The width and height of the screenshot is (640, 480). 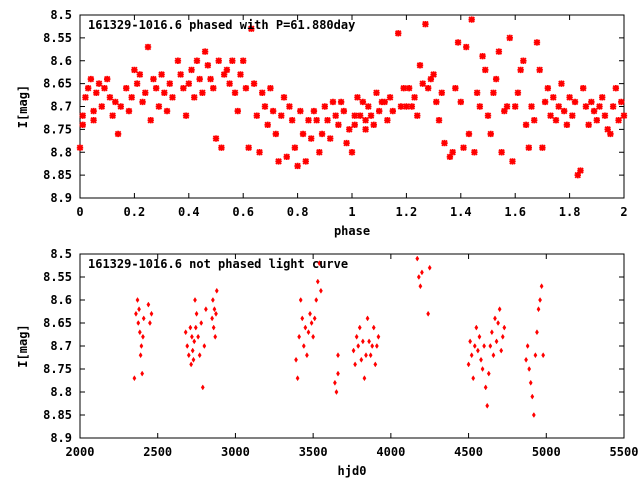 I want to click on unphased-x-tick-label: 3000, so click(x=235, y=452).